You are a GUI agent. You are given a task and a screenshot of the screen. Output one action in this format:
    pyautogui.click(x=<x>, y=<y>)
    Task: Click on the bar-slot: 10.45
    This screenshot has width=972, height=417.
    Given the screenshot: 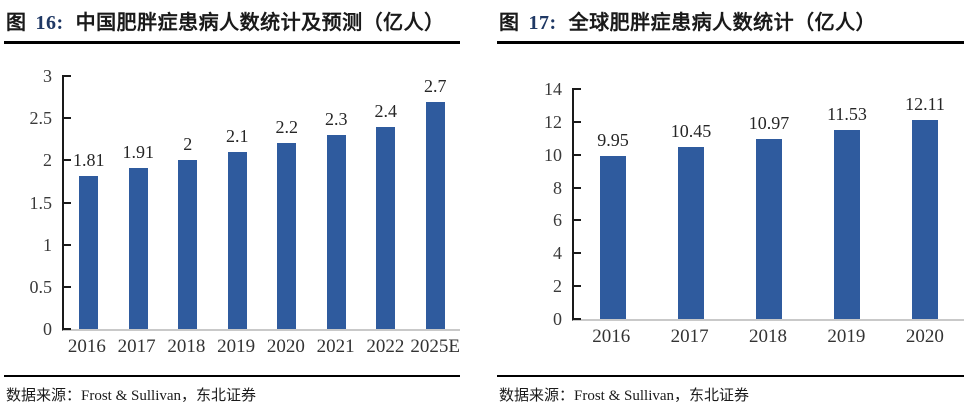 What is the action you would take?
    pyautogui.click(x=691, y=204)
    